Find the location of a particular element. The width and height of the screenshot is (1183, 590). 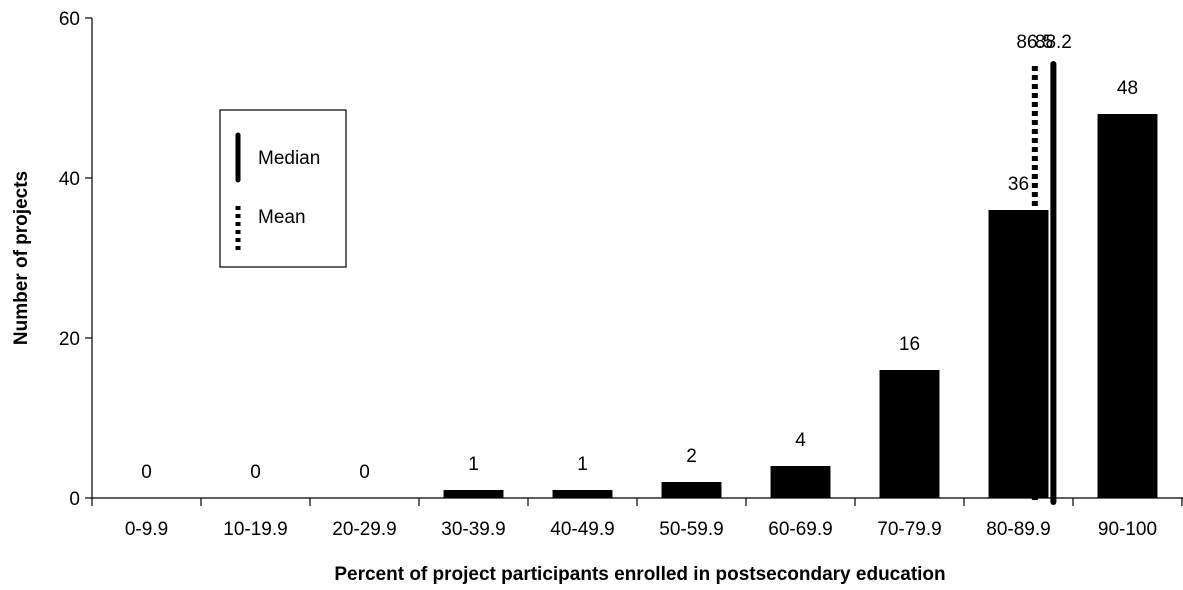

y-ticks: 0 20 40 60 is located at coordinates (75, 259).